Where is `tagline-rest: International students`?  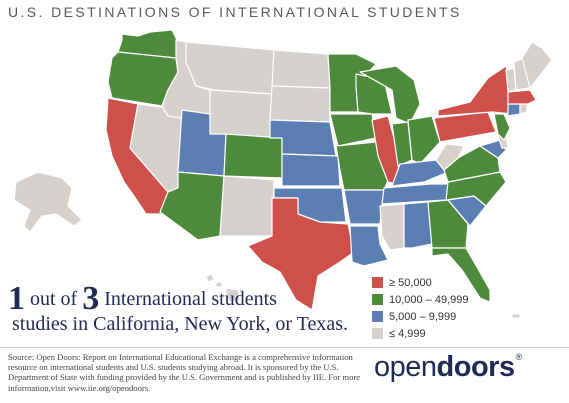
tagline-rest: International students is located at coordinates (188, 299).